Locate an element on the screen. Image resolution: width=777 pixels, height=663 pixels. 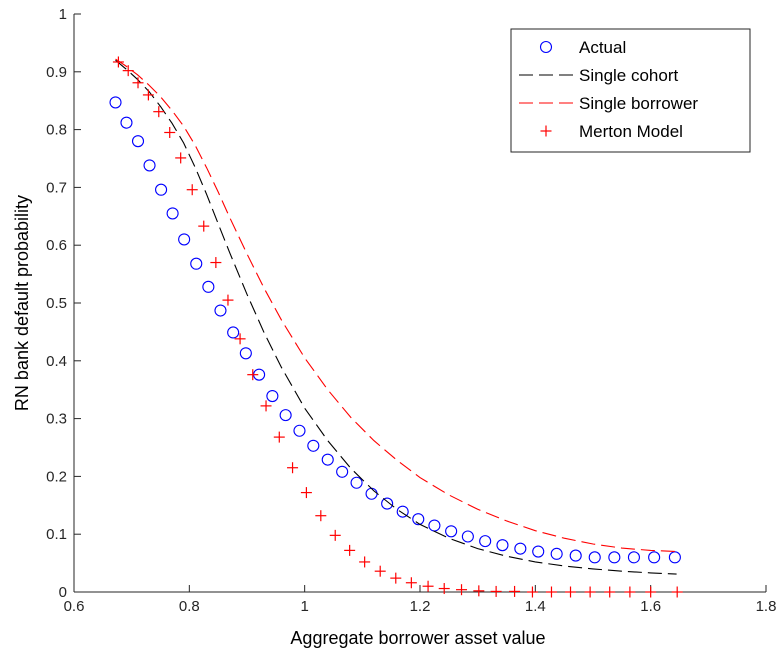
legend-label: Merton Model is located at coordinates (631, 131).